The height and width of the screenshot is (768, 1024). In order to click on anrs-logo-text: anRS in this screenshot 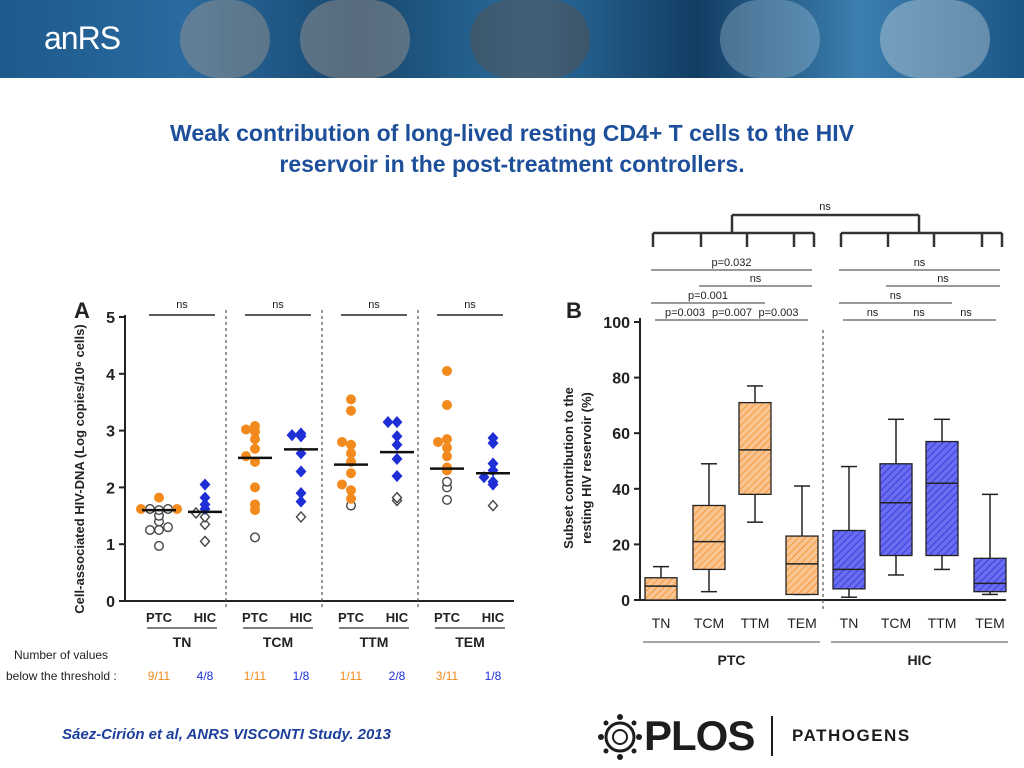, I will do `click(82, 38)`.